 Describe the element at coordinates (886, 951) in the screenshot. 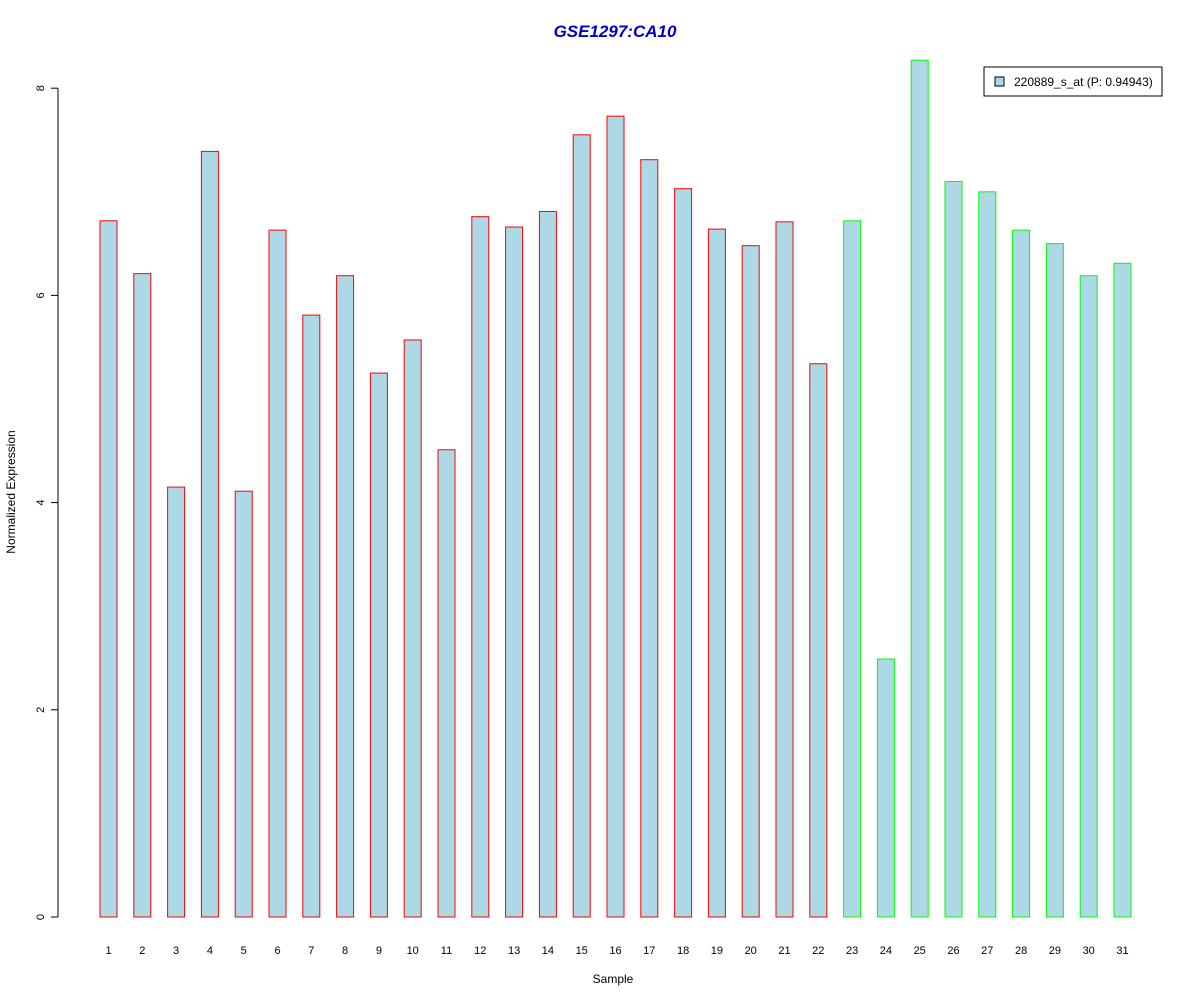

I see `x-tick-label: 24` at that location.